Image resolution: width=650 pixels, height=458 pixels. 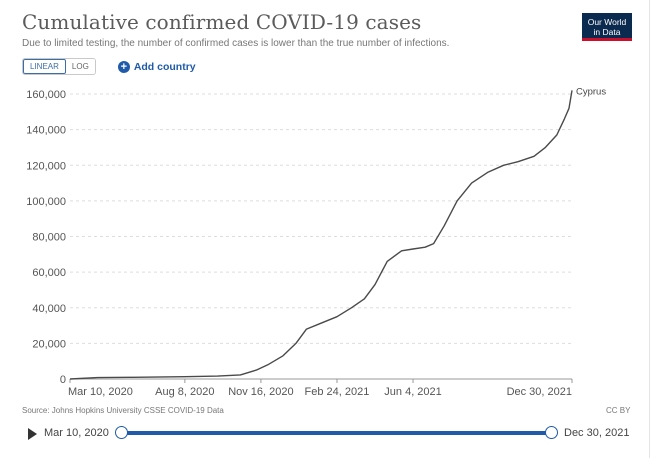 What do you see at coordinates (123, 66) in the screenshot?
I see `plus-circle-icon: +` at bounding box center [123, 66].